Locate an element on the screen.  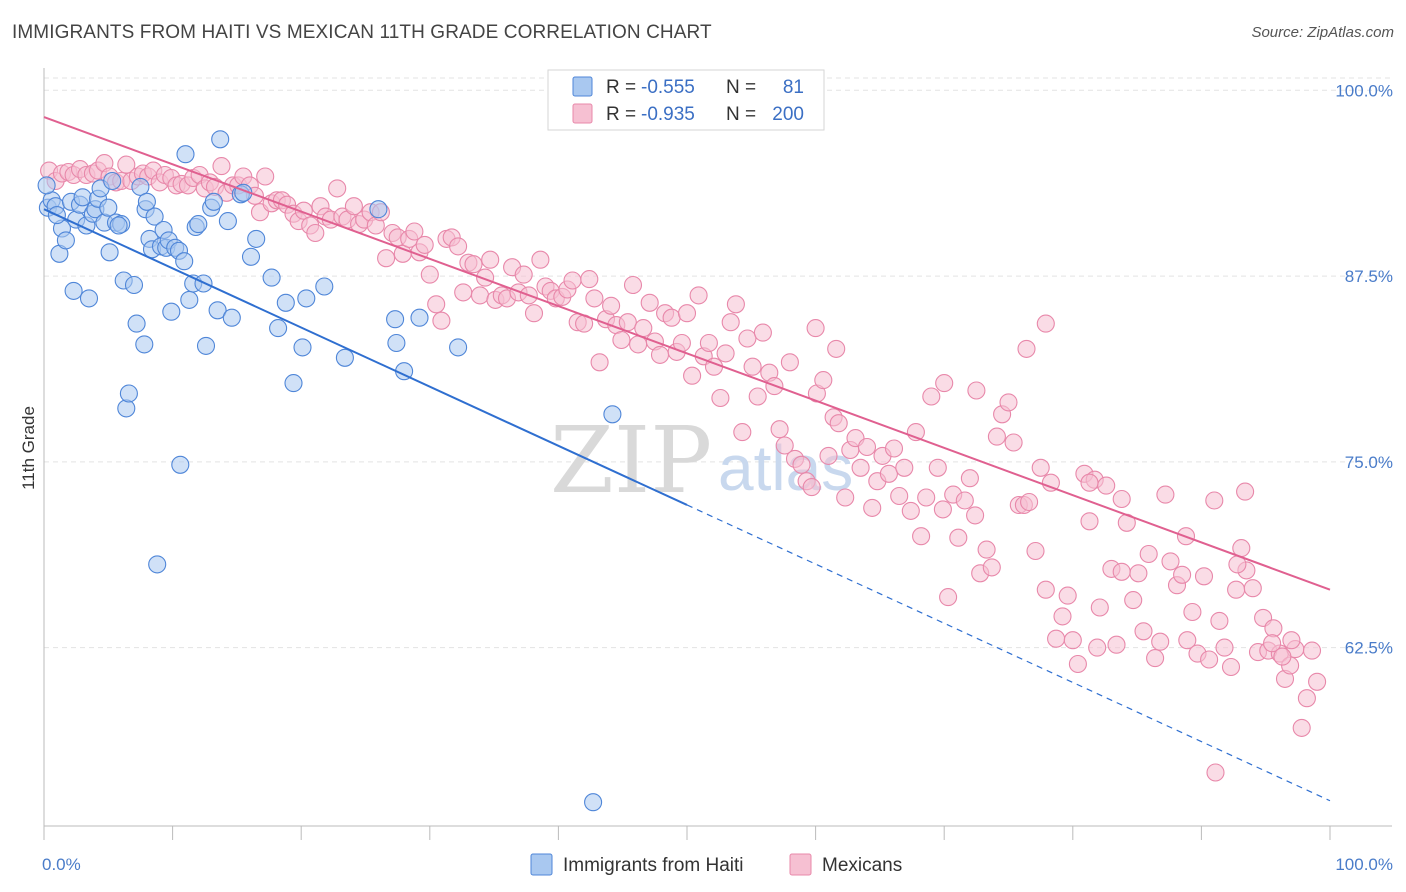
legend-n-value-1: 81 is located at coordinates (793, 87).